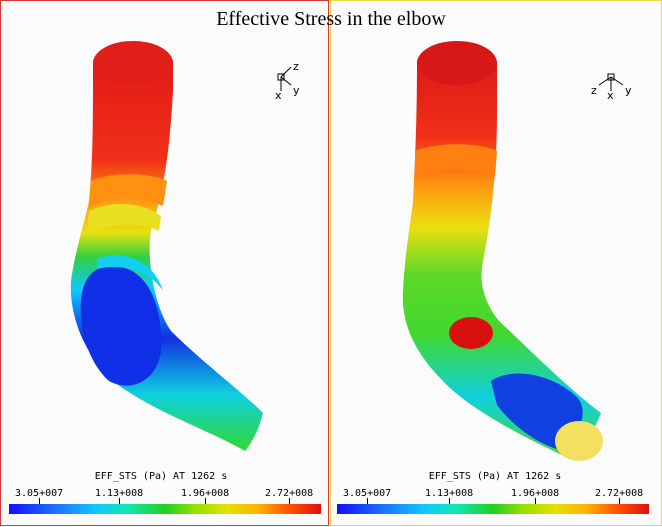  I want to click on left-legend-tick-3: 1.96+008, so click(205, 493).